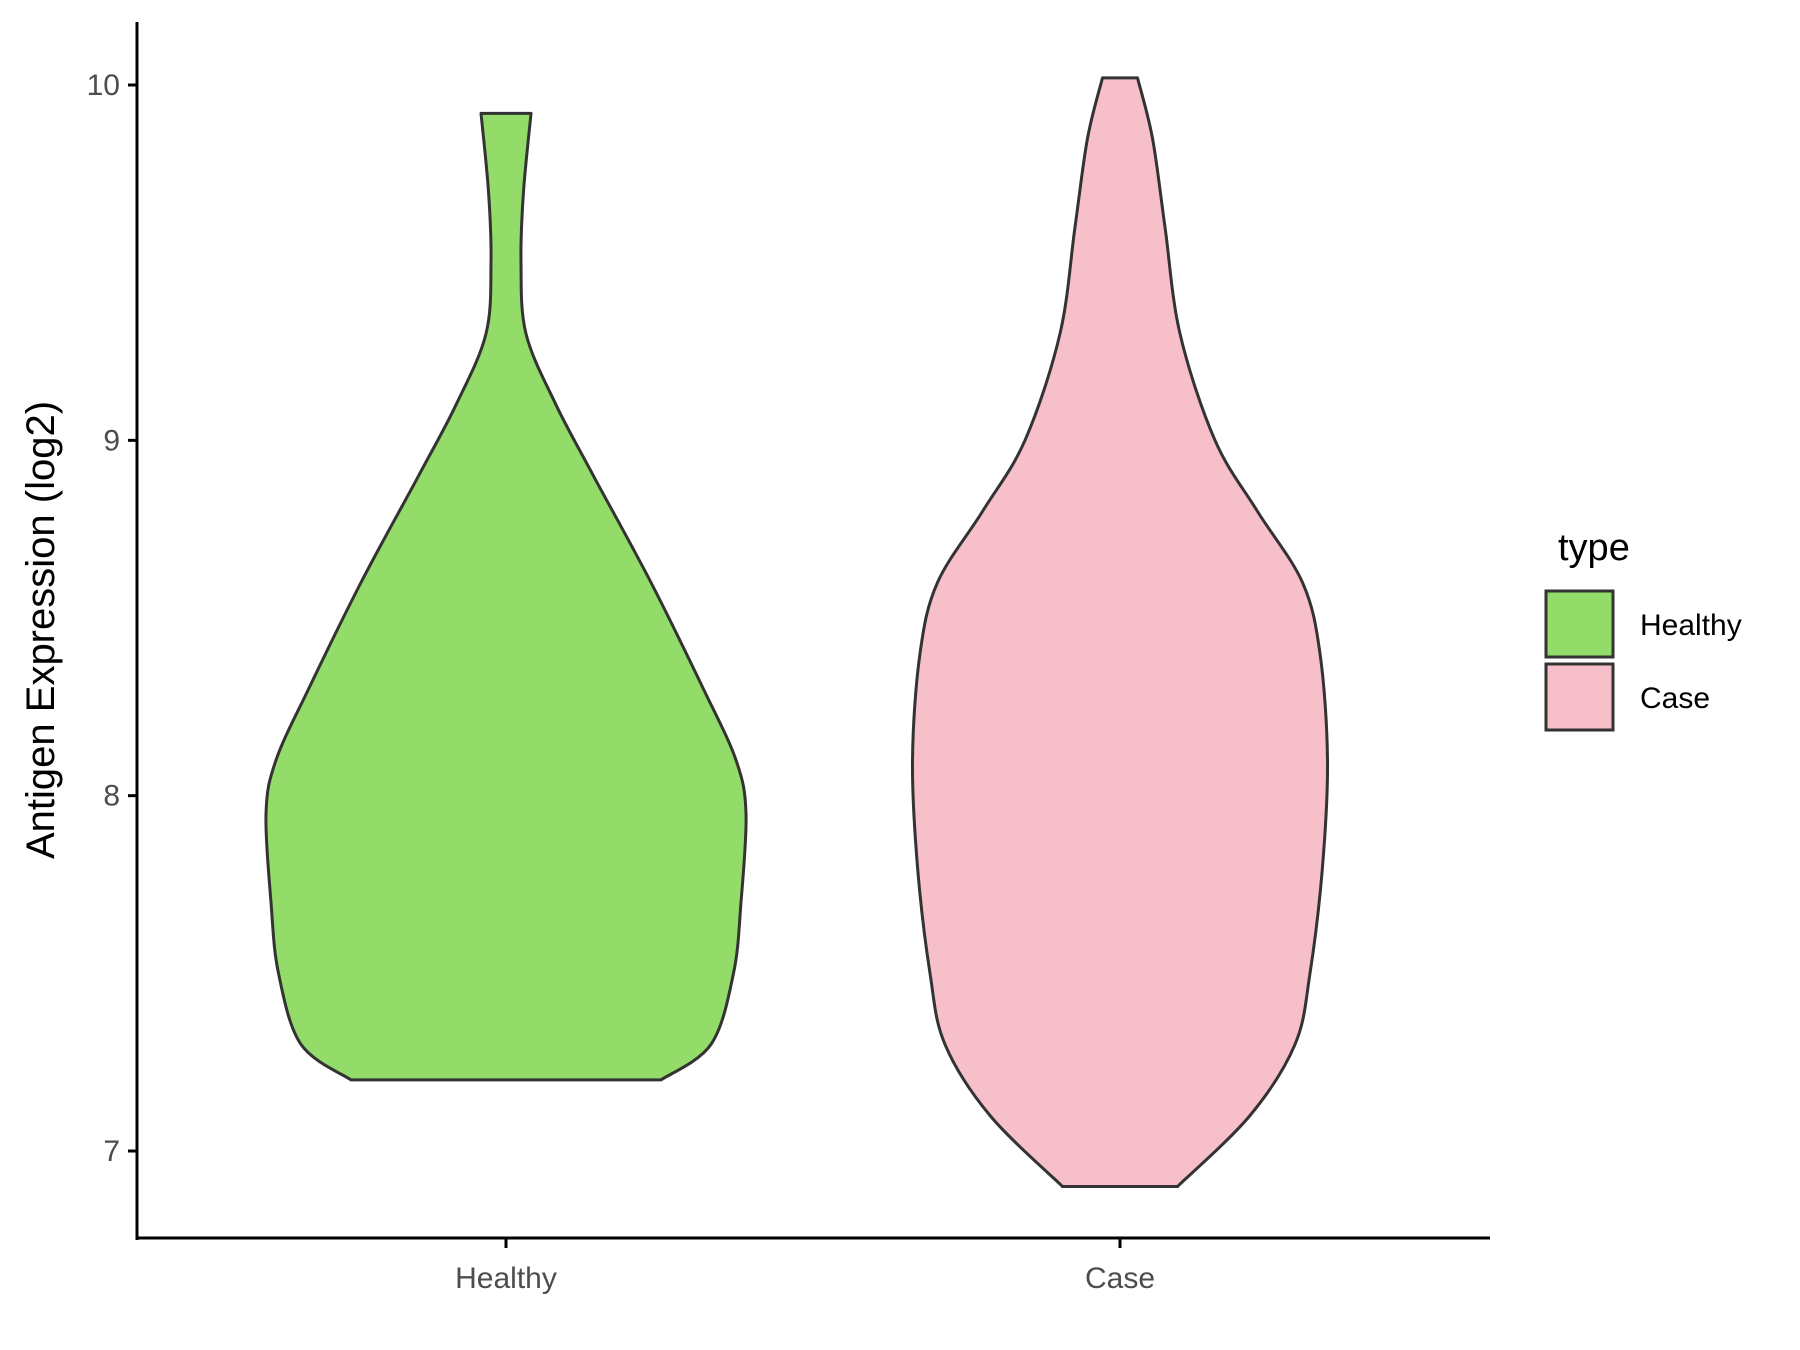  I want to click on y-ticks: 7 8 9 10, so click(112, 618).